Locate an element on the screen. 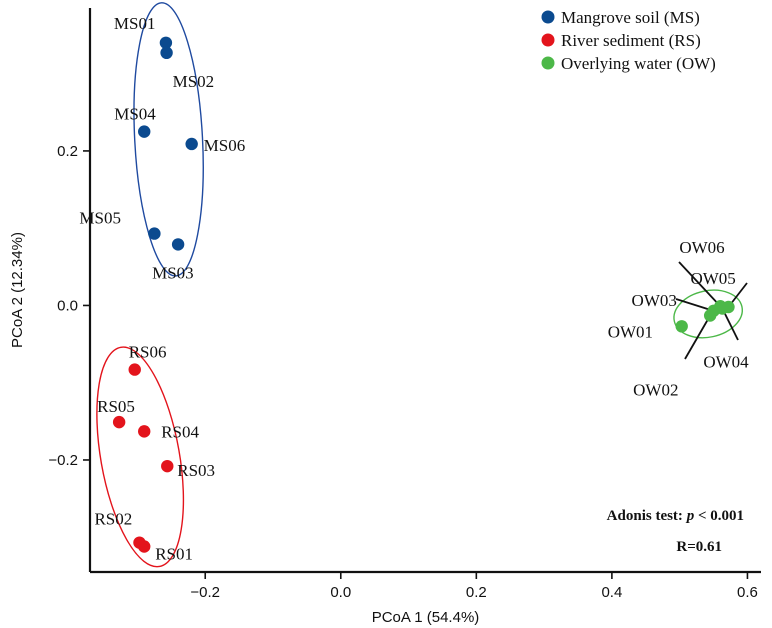  adonis-test-p: p is located at coordinates (690, 516).